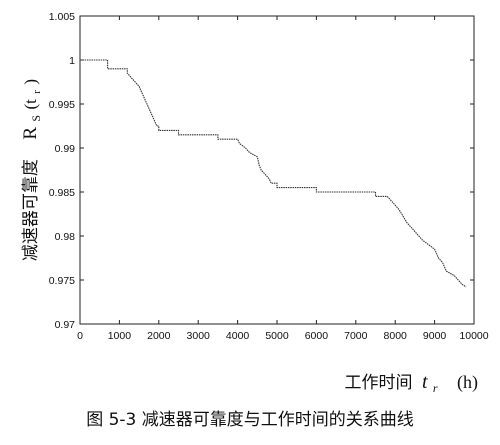 The height and width of the screenshot is (445, 500). Describe the element at coordinates (65, 149) in the screenshot. I see `y-tick-label: 0.99` at that location.